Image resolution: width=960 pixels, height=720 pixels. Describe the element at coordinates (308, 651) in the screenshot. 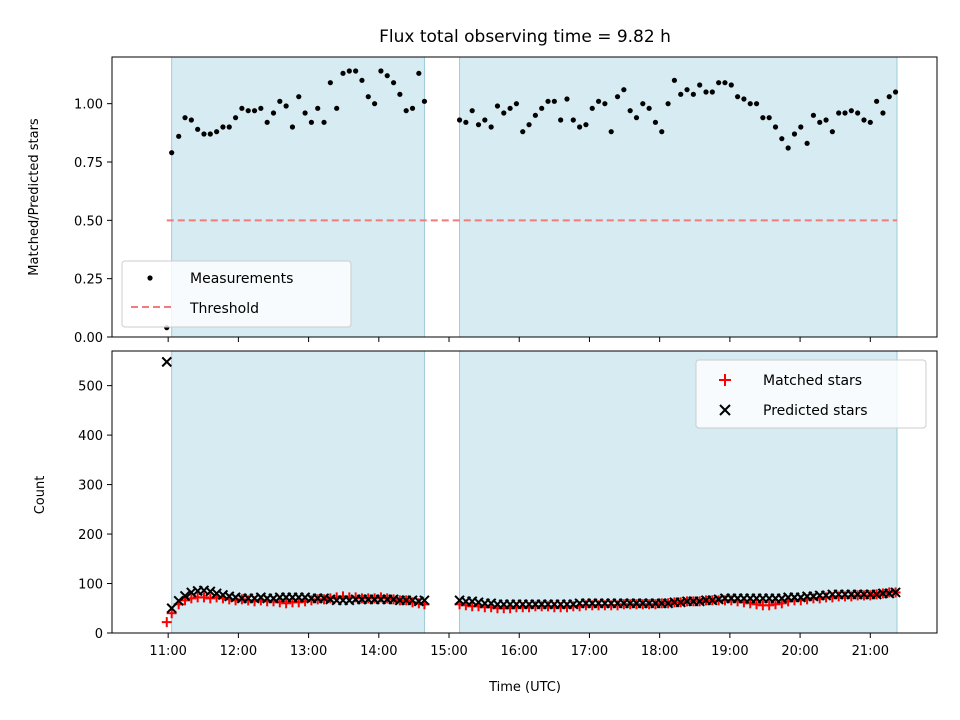

I see `x-tick-label: 13:00` at that location.